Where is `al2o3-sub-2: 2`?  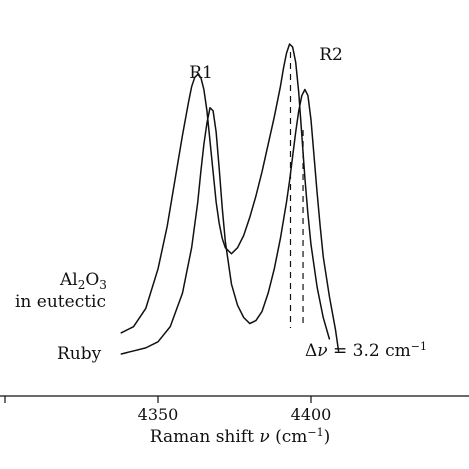 al2o3-sub-2: 2 is located at coordinates (82, 285).